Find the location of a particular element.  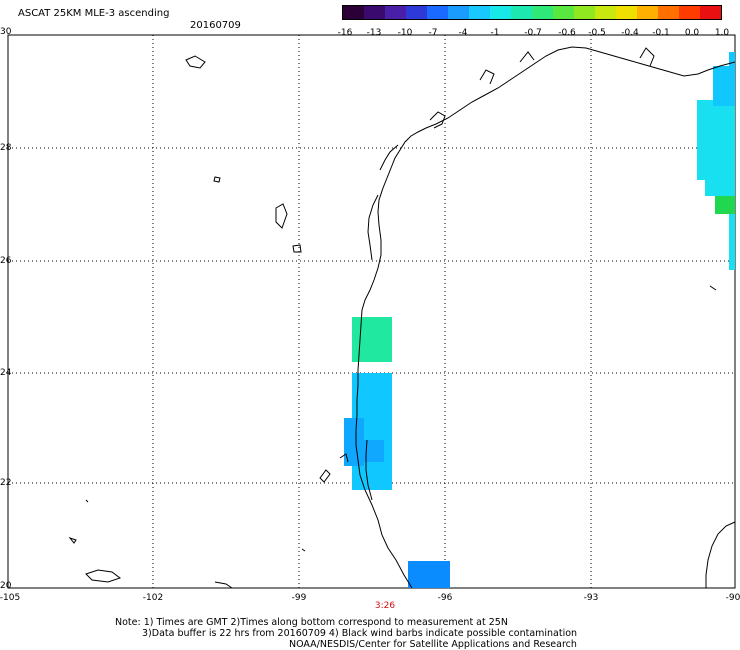

y-axis-label: 28 is located at coordinates (6, 148).